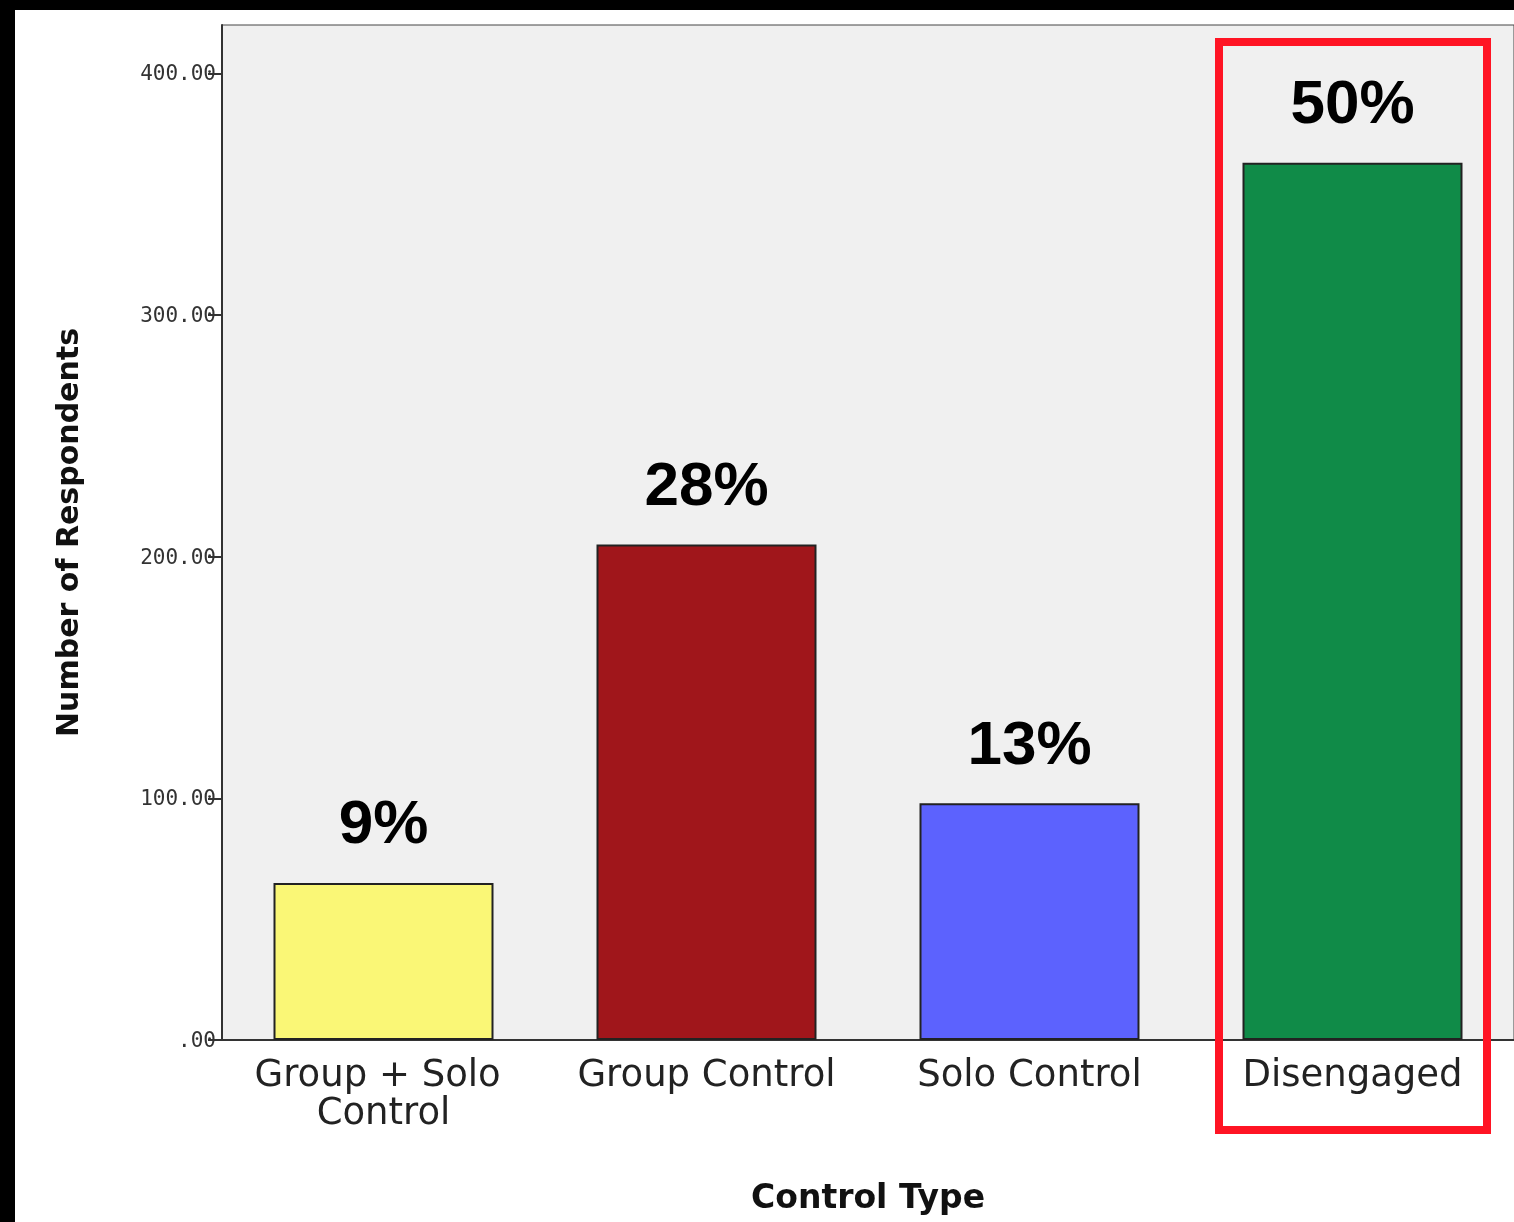 The image size is (1514, 1222). I want to click on x-axis-title: Control Type, so click(868, 1196).